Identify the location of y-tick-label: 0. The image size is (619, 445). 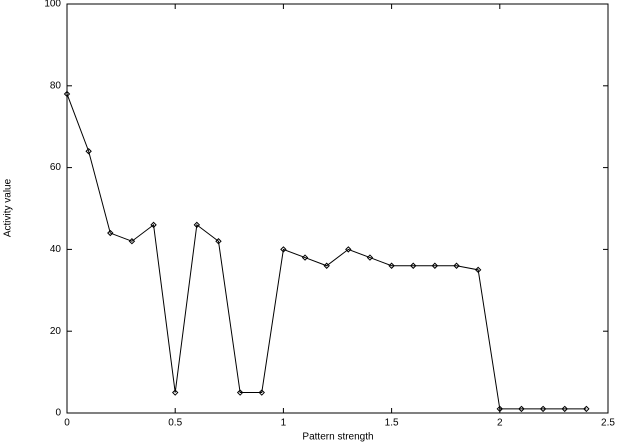
(58, 413).